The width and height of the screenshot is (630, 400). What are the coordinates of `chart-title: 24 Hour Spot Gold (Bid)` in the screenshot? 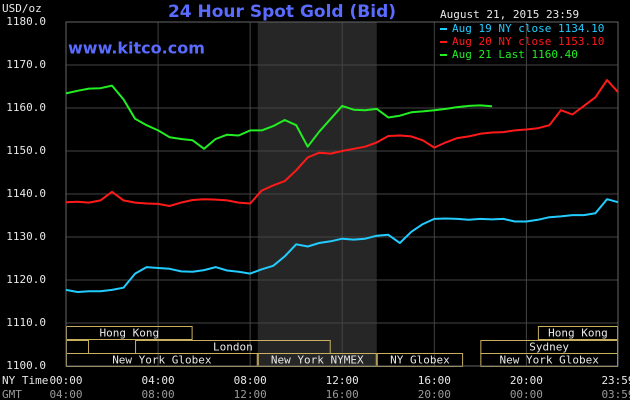 It's located at (282, 12).